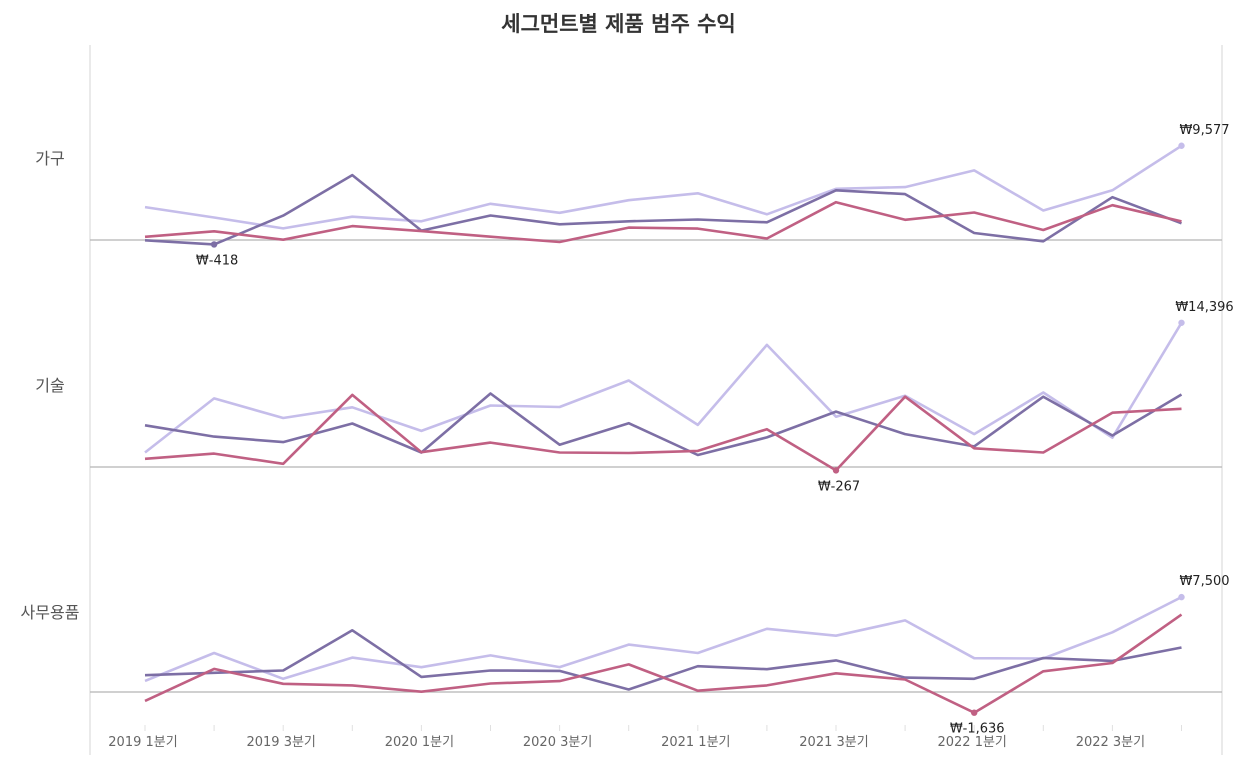 The image size is (1237, 761). Describe the element at coordinates (49, 158) in the screenshot. I see `panel-label: 가구` at that location.